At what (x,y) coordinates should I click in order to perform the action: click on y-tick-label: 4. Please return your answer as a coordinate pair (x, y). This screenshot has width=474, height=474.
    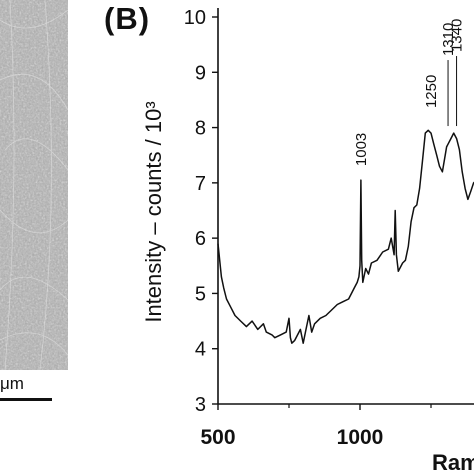
    Looking at the image, I should click on (200, 350).